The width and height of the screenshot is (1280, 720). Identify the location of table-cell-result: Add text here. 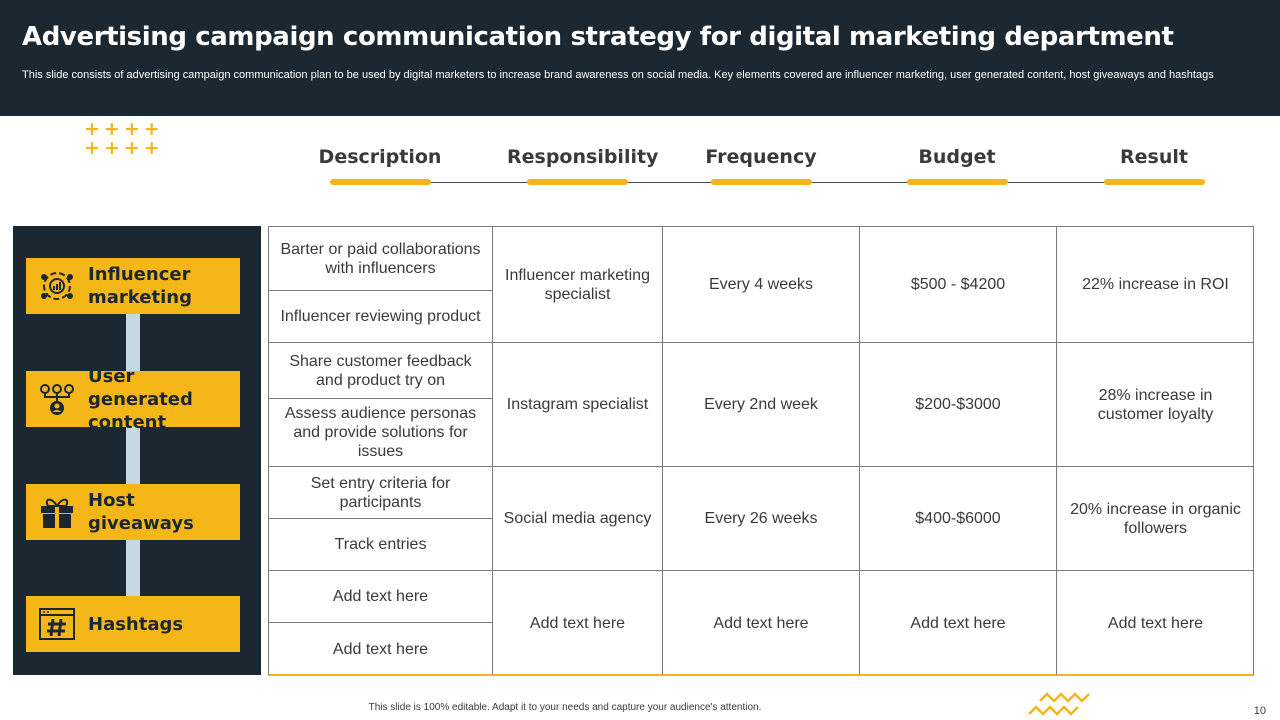
(1155, 623).